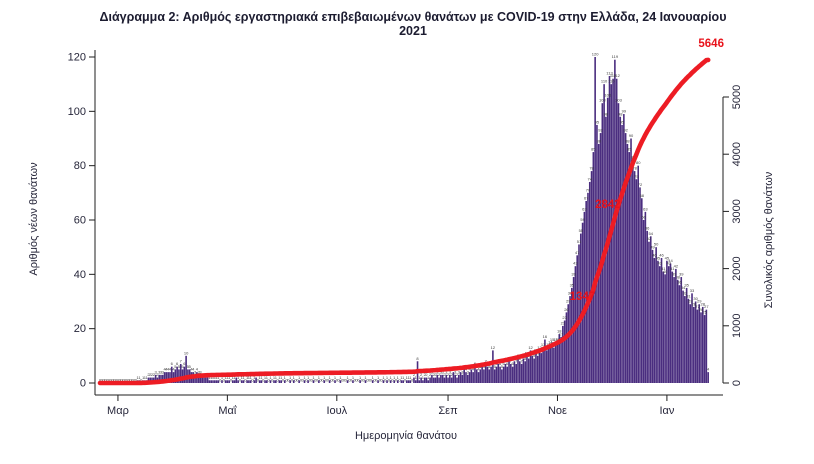  What do you see at coordinates (163, 371) in the screenshot?
I see `bar-value-label: 3` at bounding box center [163, 371].